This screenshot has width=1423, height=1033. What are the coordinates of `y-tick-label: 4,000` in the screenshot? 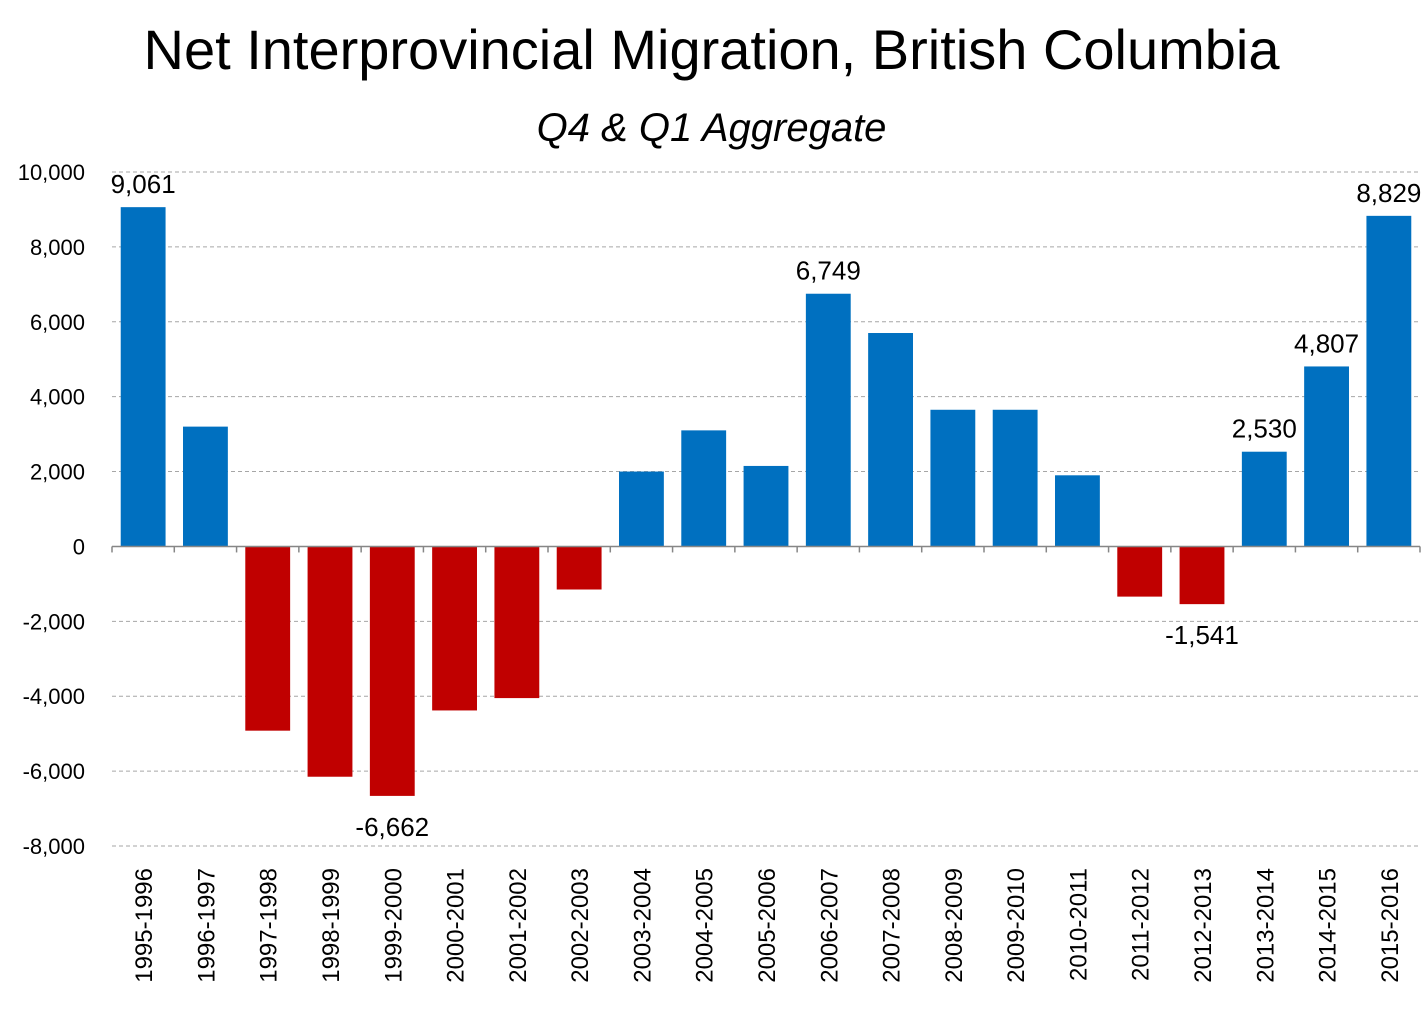 It's located at (57, 397).